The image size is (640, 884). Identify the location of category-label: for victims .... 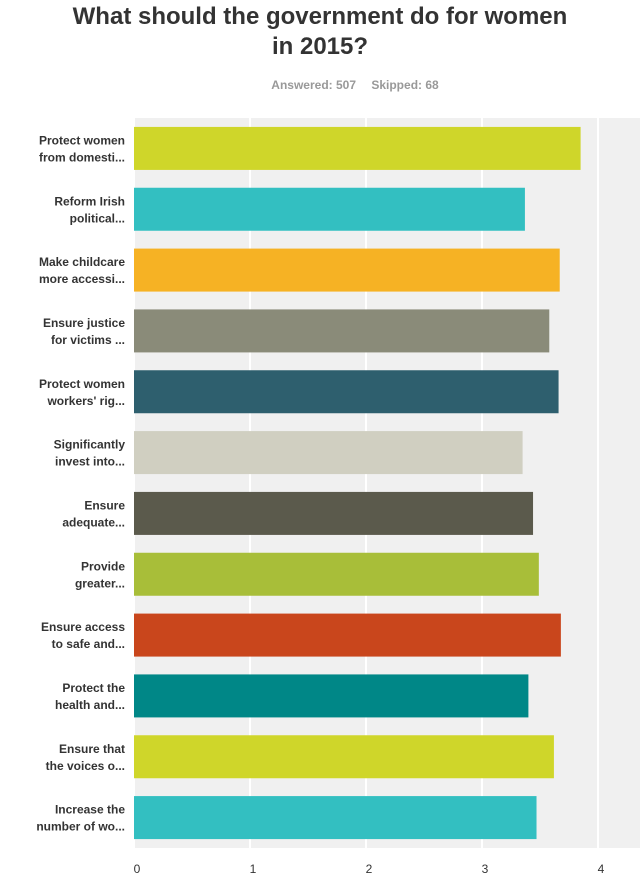
(88, 340).